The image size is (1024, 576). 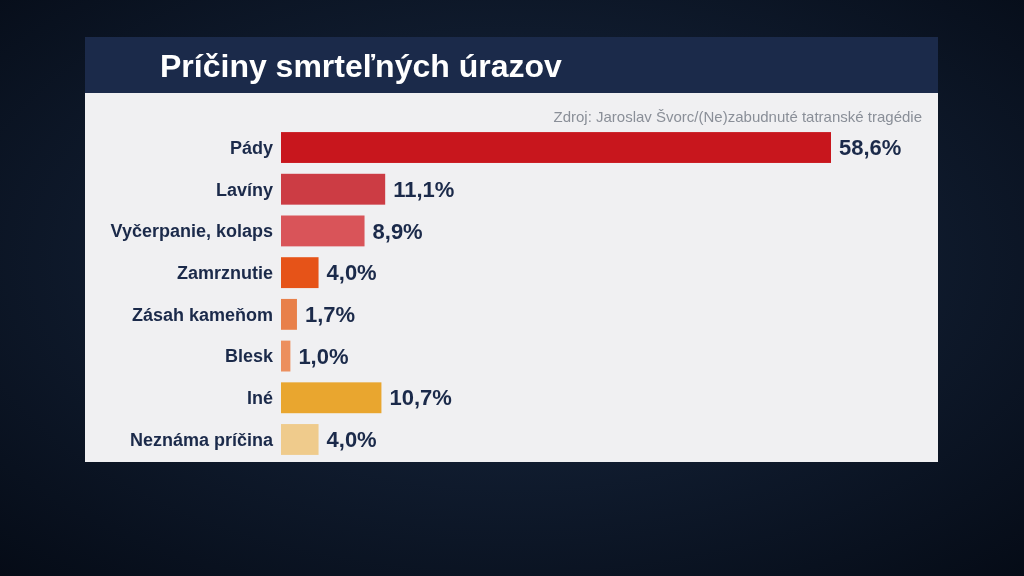 What do you see at coordinates (259, 398) in the screenshot?
I see `y-tick-label: Iné` at bounding box center [259, 398].